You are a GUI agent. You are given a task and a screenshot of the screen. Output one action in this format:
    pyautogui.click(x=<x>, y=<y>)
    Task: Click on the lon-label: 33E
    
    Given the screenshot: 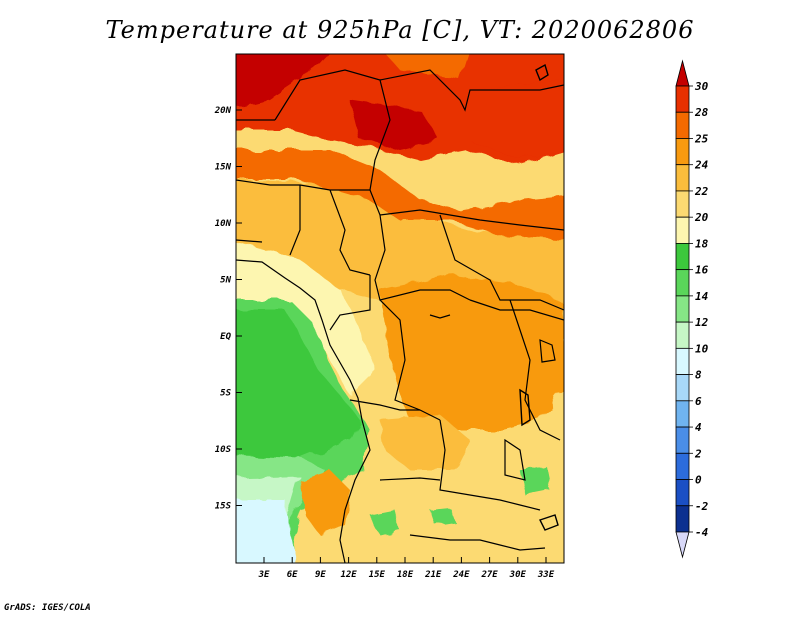 What is the action you would take?
    pyautogui.click(x=546, y=575)
    